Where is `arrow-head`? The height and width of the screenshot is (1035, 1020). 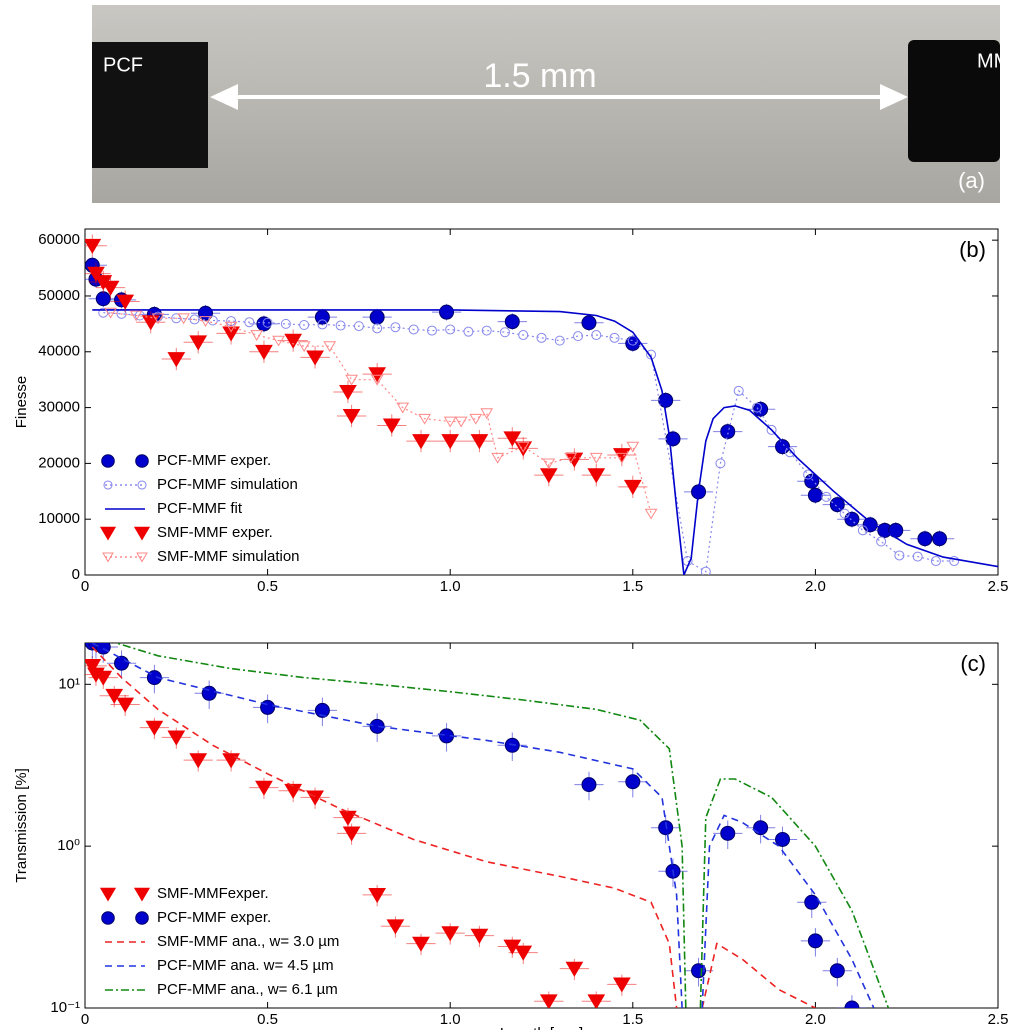
arrow-head is located at coordinates (894, 97).